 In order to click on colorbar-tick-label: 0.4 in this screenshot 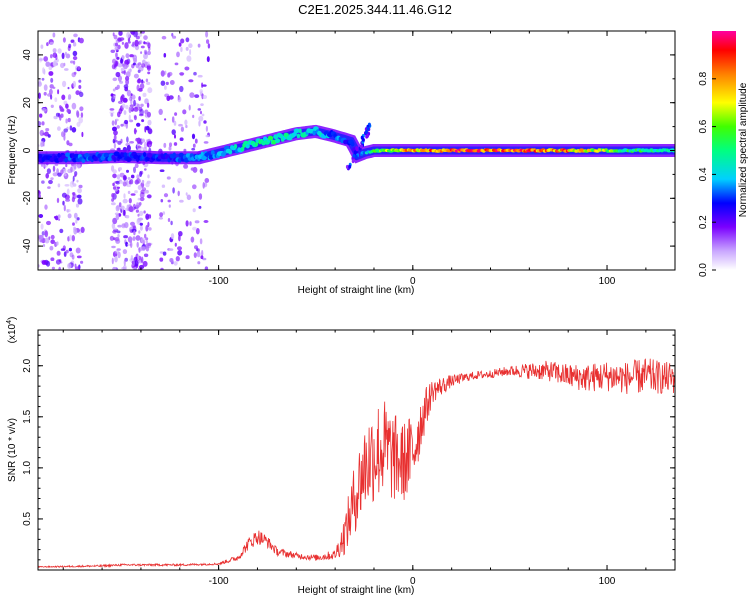, I will do `click(703, 174)`.